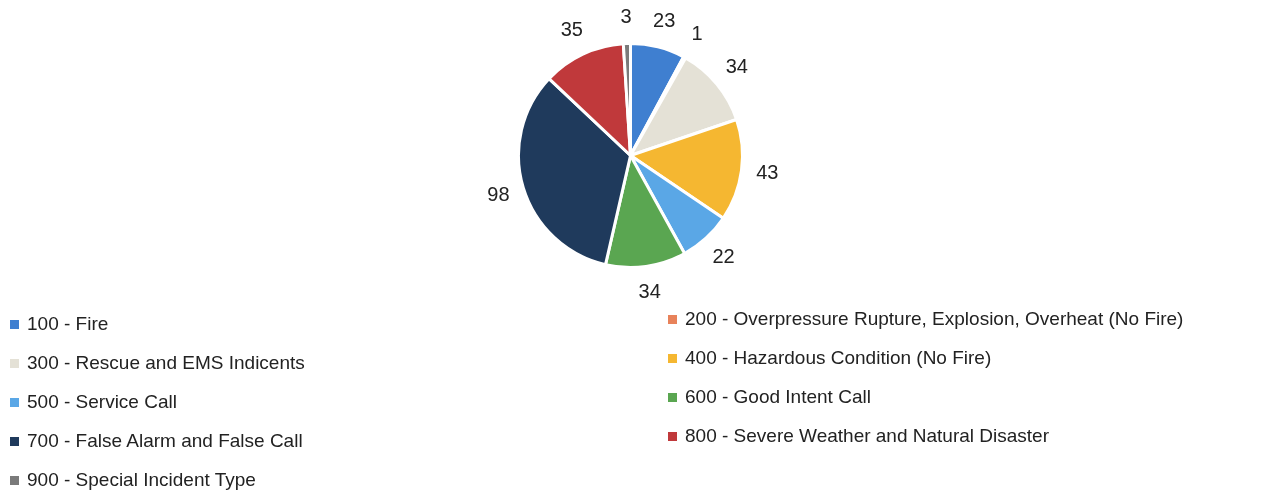 The image size is (1261, 500). I want to click on data-label: 43, so click(767, 172).